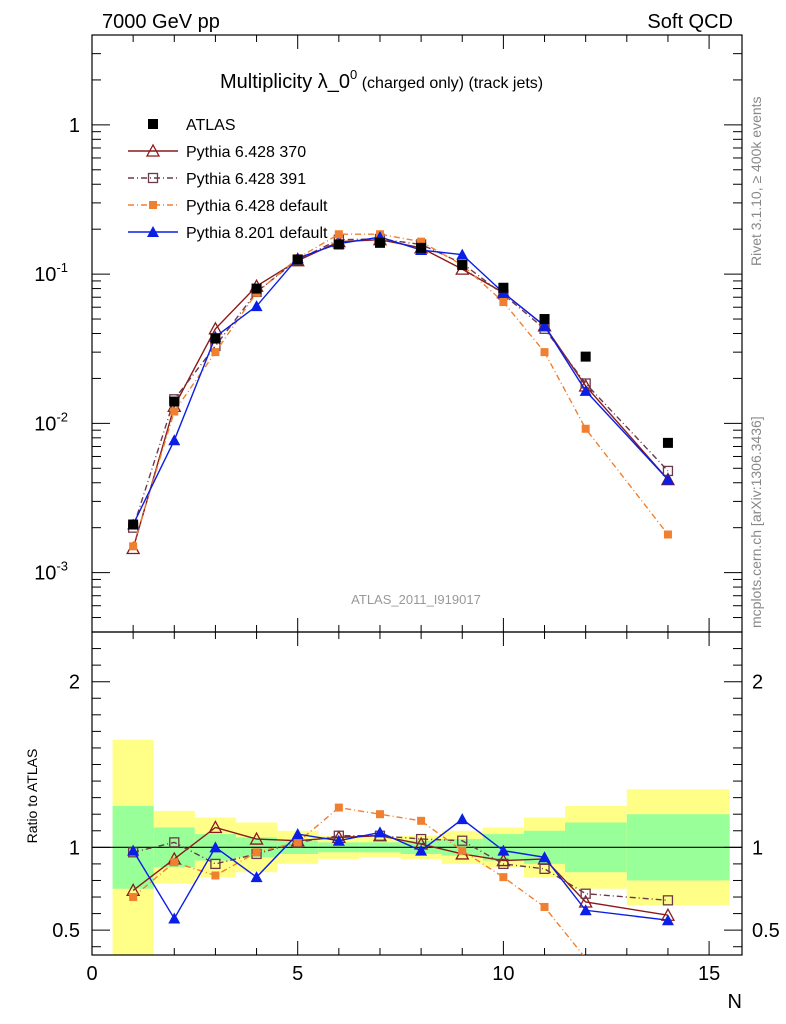 This screenshot has height=1024, width=786. I want to click on ratio-y-tick-label: 2, so click(74, 683).